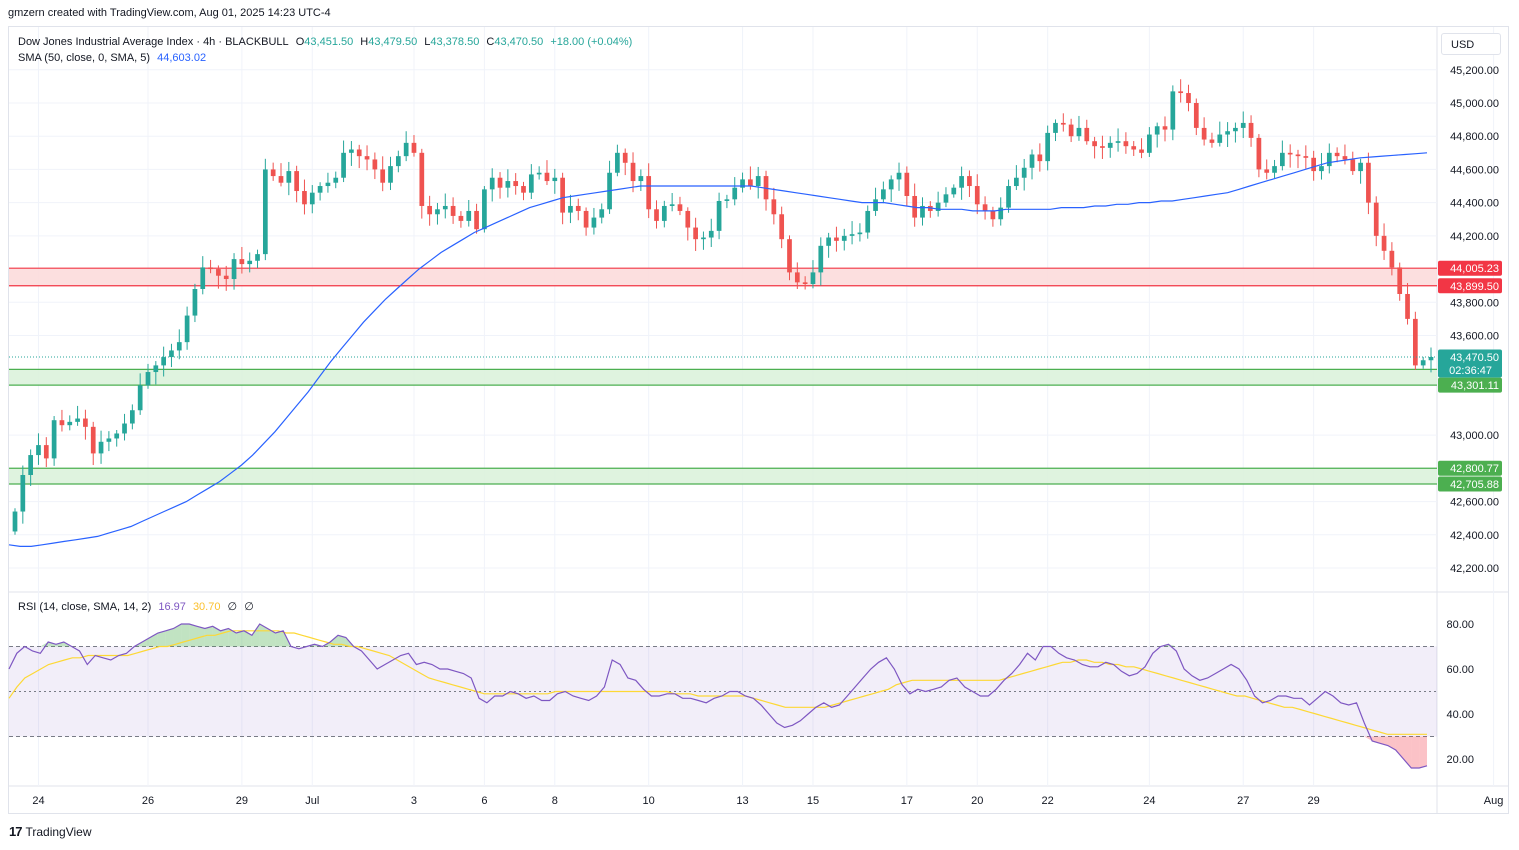 Image resolution: width=1519 pixels, height=850 pixels. Describe the element at coordinates (84, 58) in the screenshot. I see `sma-label: SMA (50, close, 0, SMA, 5)` at that location.